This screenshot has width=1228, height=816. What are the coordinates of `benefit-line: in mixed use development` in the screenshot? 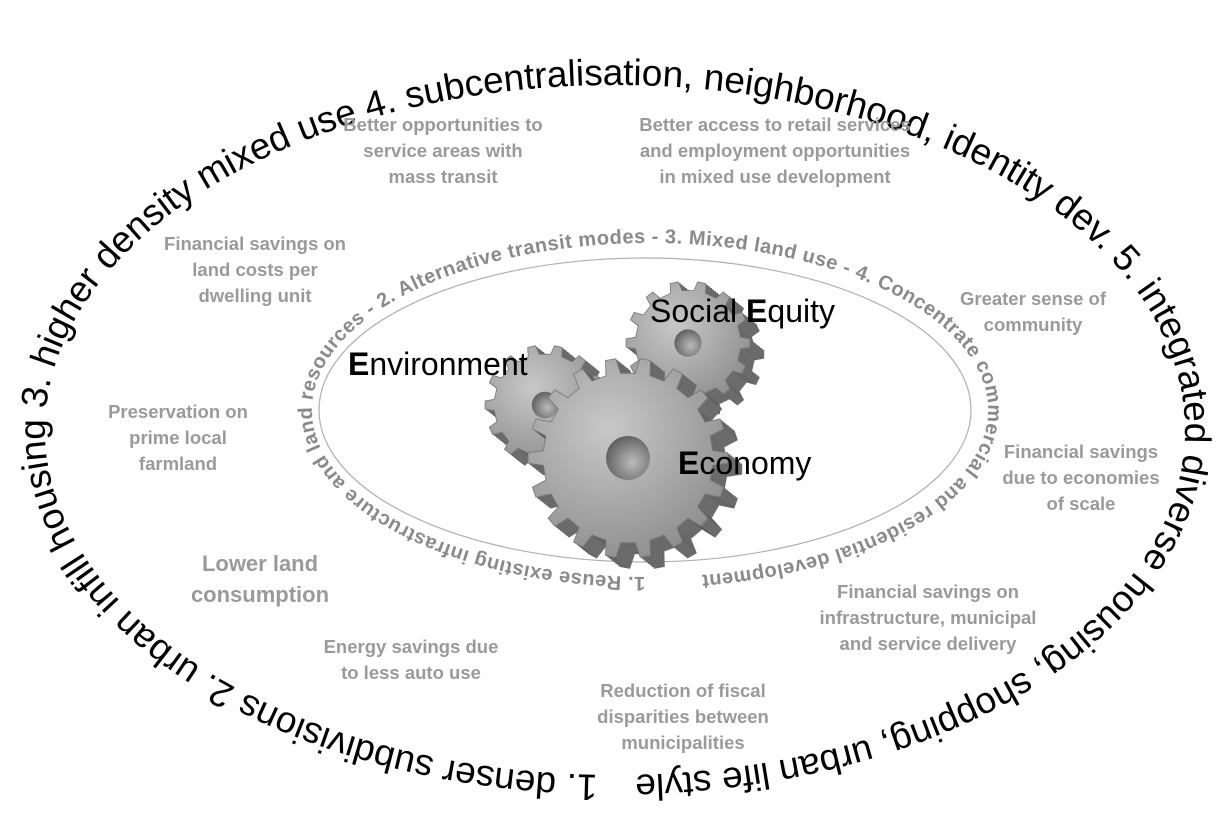 It's located at (774, 176).